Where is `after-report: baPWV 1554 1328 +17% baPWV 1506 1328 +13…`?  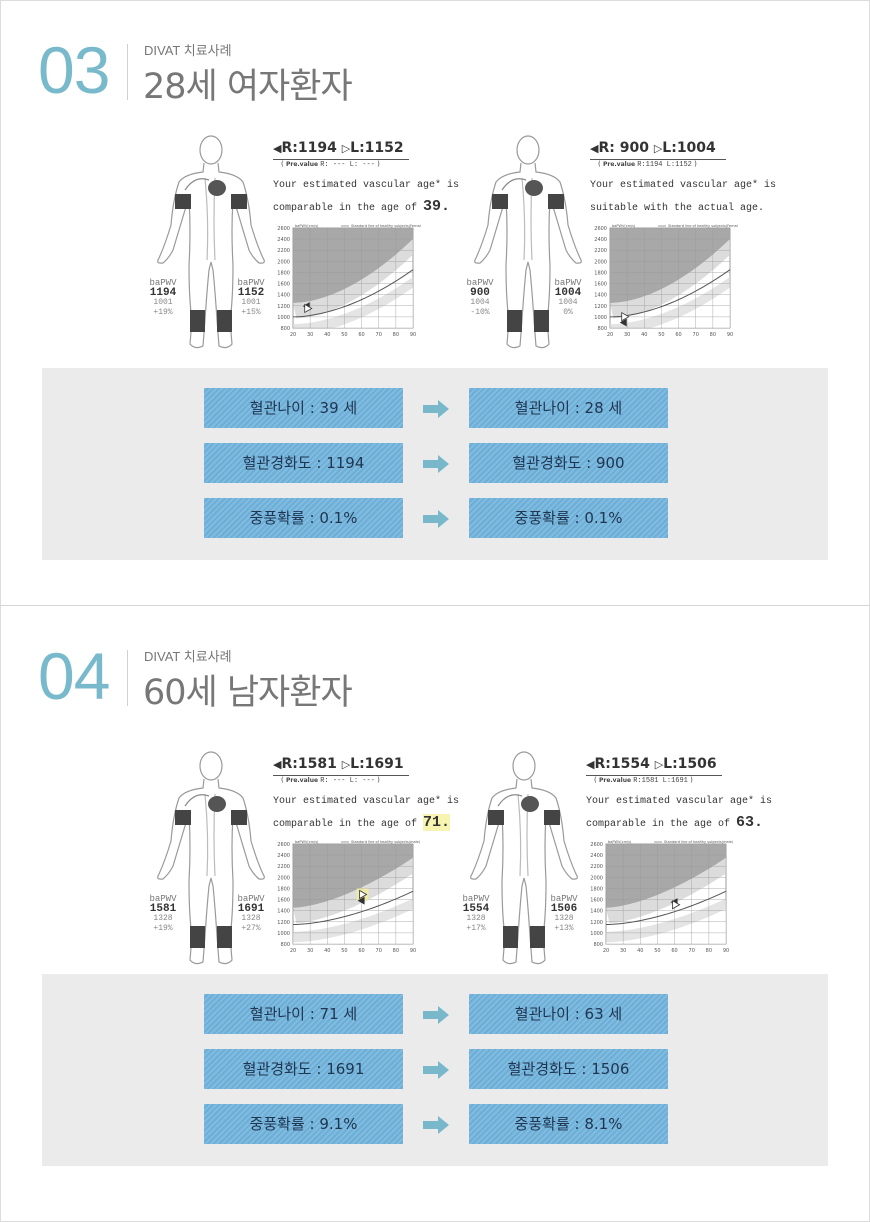
after-report: baPWV 1554 1328 +17% baPWV 1506 1328 +13… is located at coordinates (615, 857).